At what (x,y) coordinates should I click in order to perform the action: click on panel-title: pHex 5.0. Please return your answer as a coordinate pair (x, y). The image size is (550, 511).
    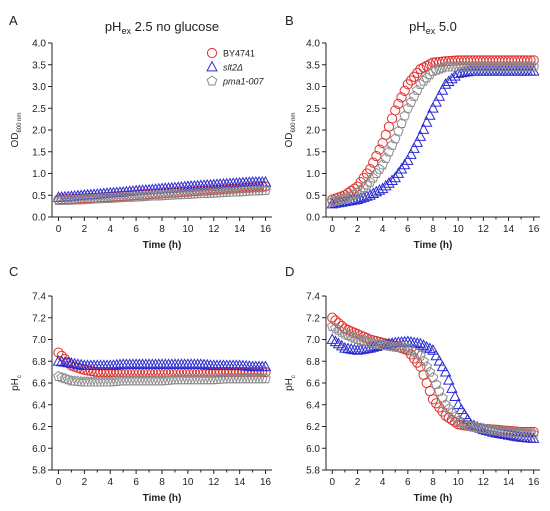
    Looking at the image, I should click on (433, 27).